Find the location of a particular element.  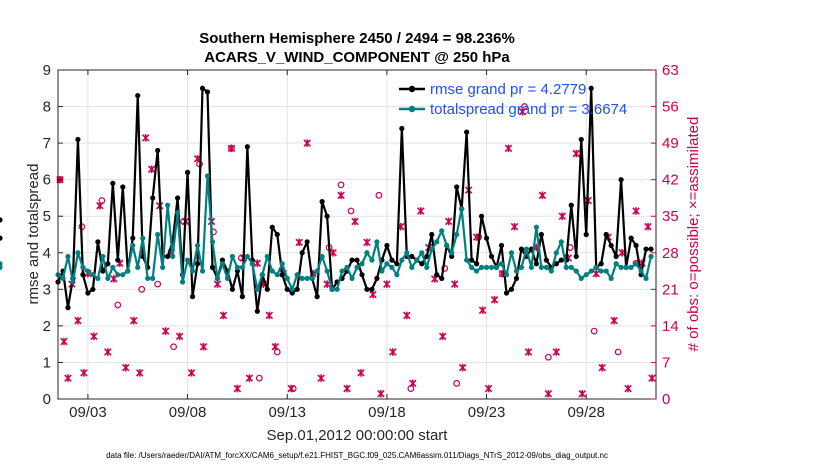

y-tick-label: 7 is located at coordinates (47, 143).